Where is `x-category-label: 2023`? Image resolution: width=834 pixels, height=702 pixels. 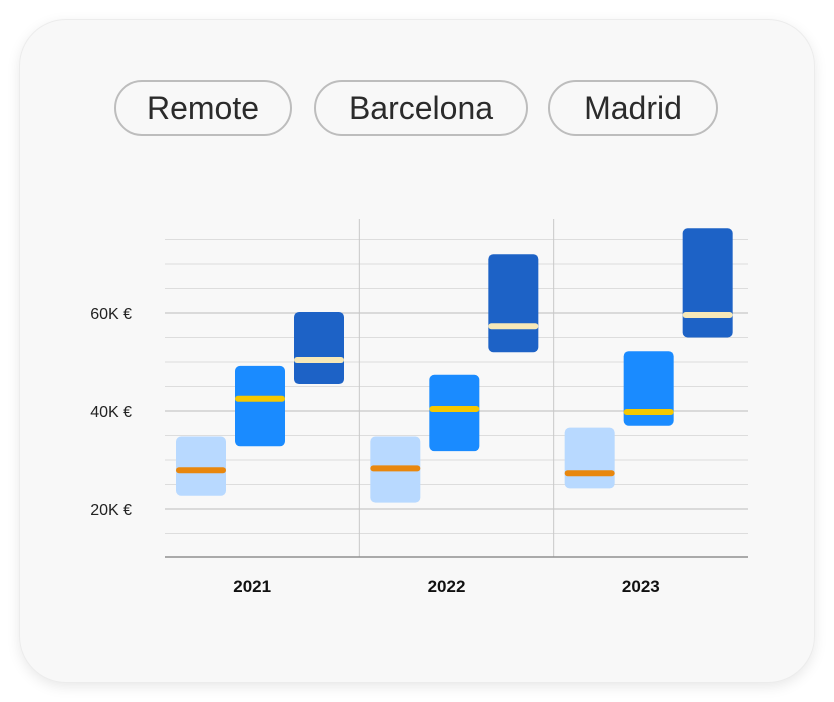 x-category-label: 2023 is located at coordinates (641, 586).